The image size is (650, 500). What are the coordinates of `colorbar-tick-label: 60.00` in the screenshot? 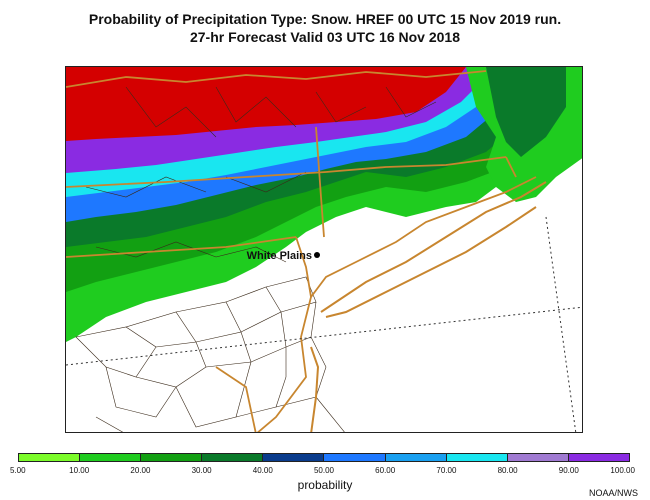 It's located at (385, 470).